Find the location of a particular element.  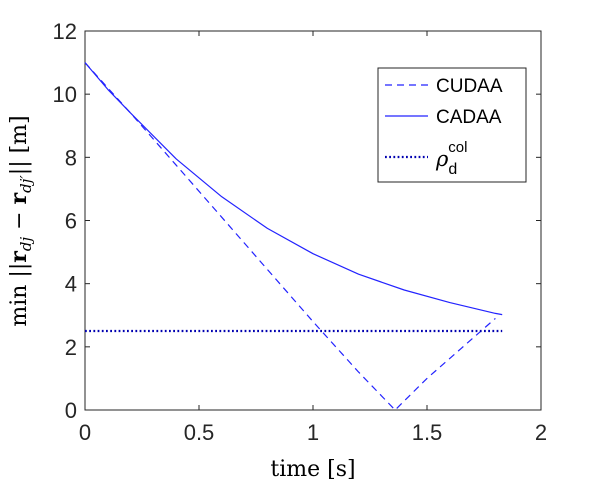

legend-box is located at coordinates (452, 125).